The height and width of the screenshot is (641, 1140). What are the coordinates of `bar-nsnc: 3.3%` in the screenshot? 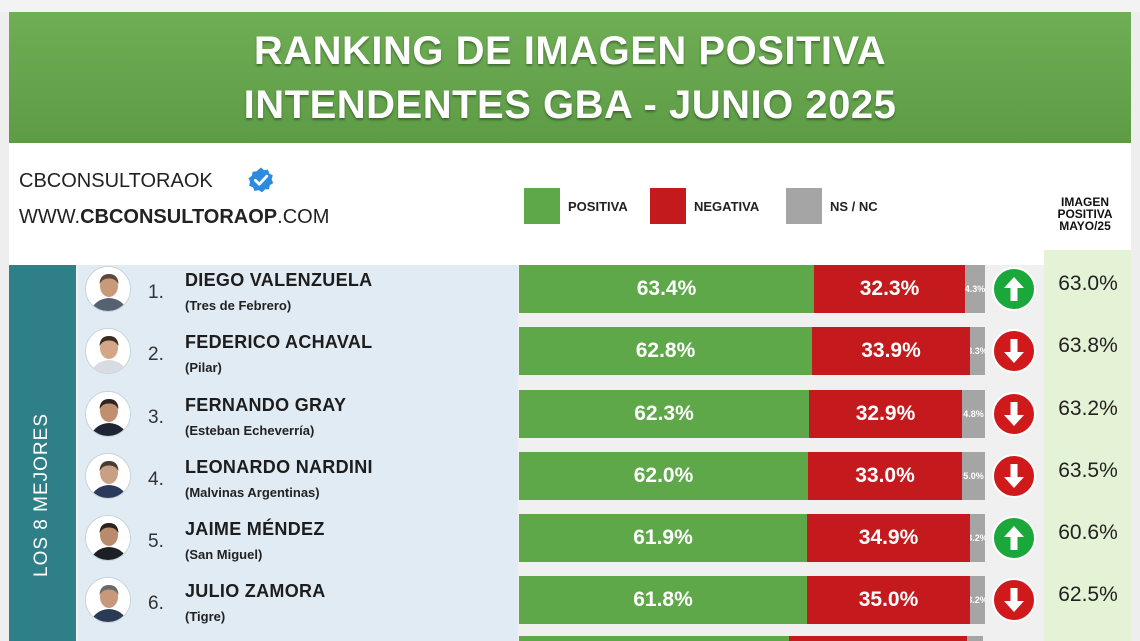 It's located at (977, 351).